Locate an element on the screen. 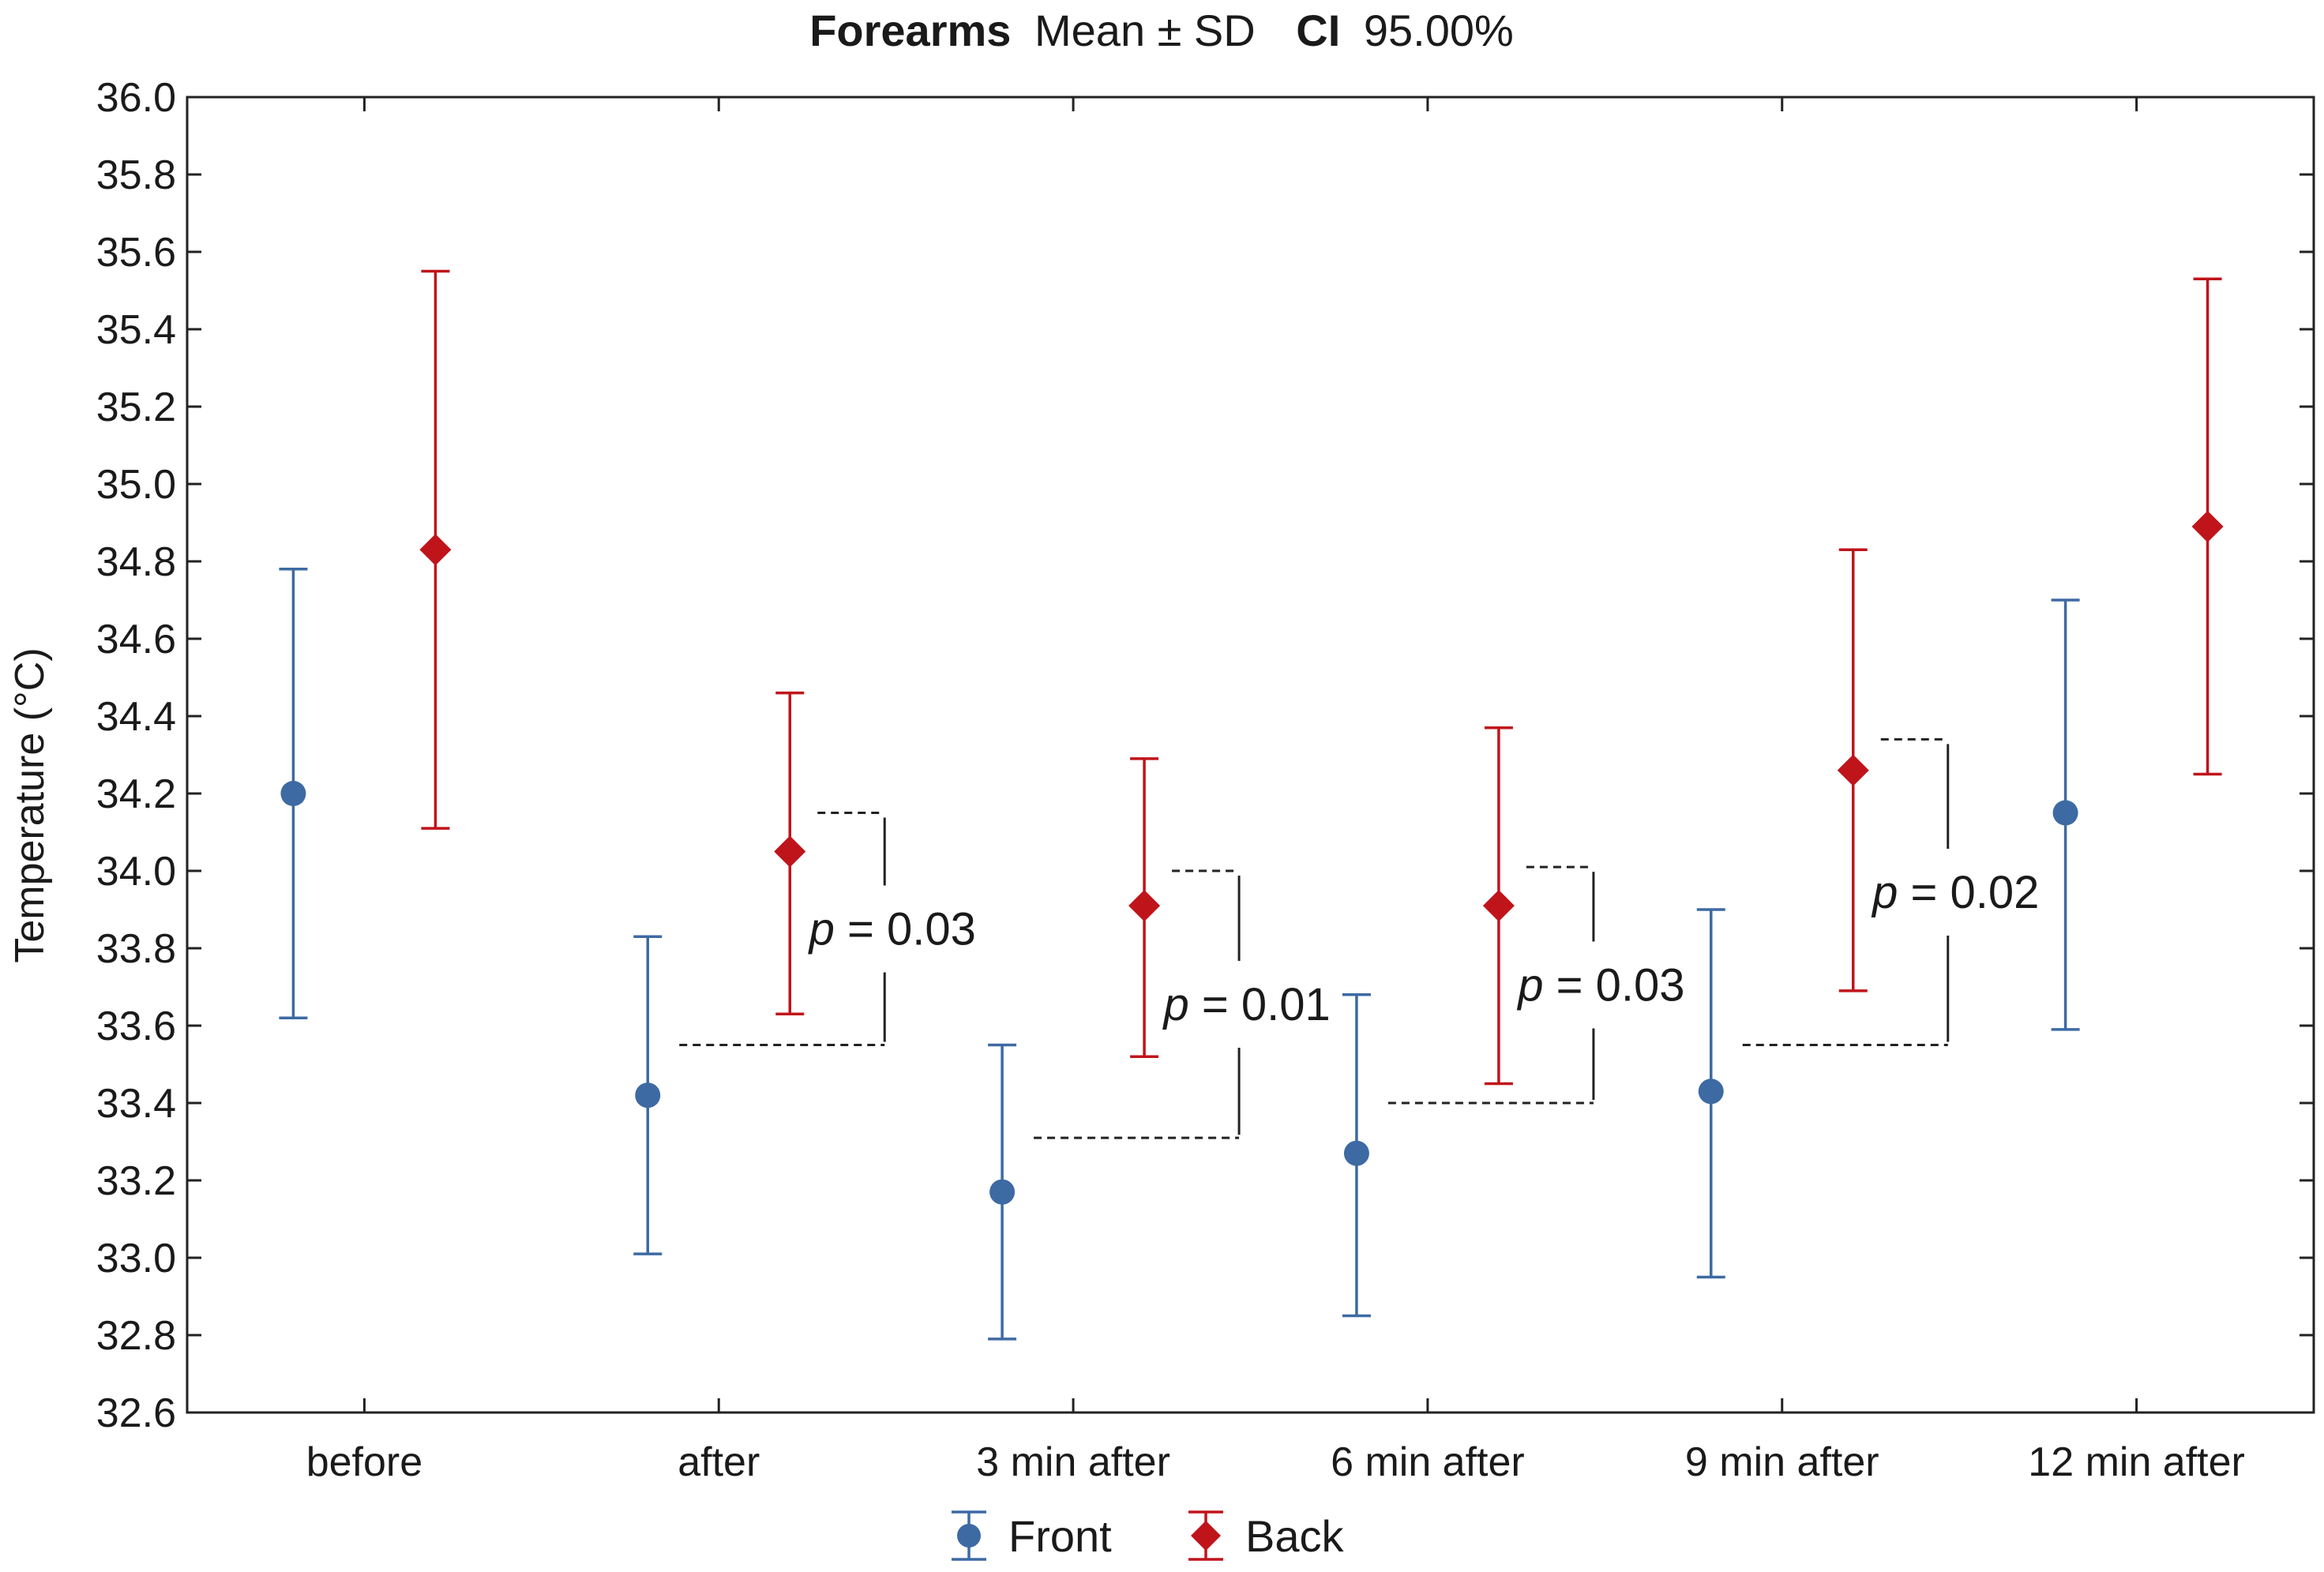 This screenshot has width=2324, height=1572. title-bold-part: Forearms is located at coordinates (910, 30).